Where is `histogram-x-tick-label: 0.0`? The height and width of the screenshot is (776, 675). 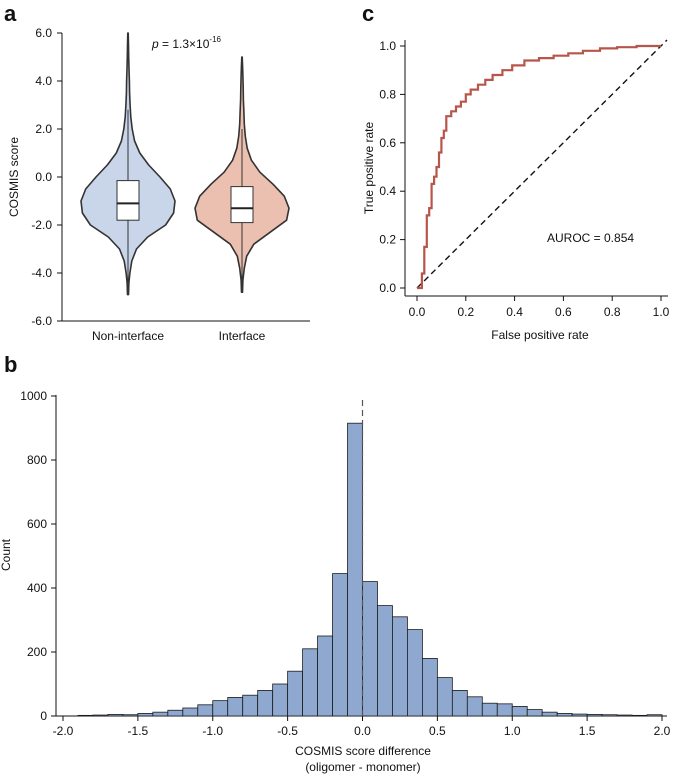
histogram-x-tick-label: 0.0 is located at coordinates (362, 731).